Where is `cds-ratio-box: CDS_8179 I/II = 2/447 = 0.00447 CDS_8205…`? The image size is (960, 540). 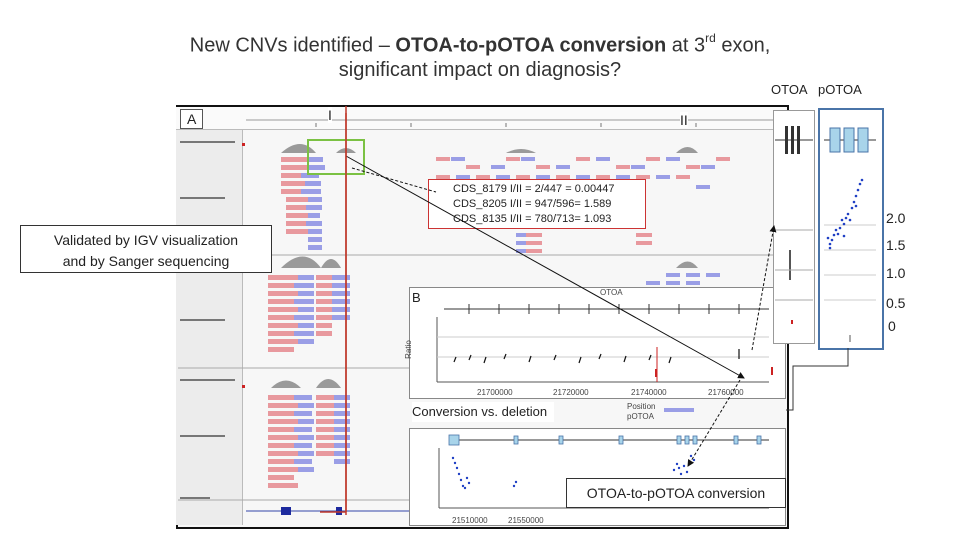 cds-ratio-box: CDS_8179 I/II = 2/447 = 0.00447 CDS_8205… is located at coordinates (537, 204).